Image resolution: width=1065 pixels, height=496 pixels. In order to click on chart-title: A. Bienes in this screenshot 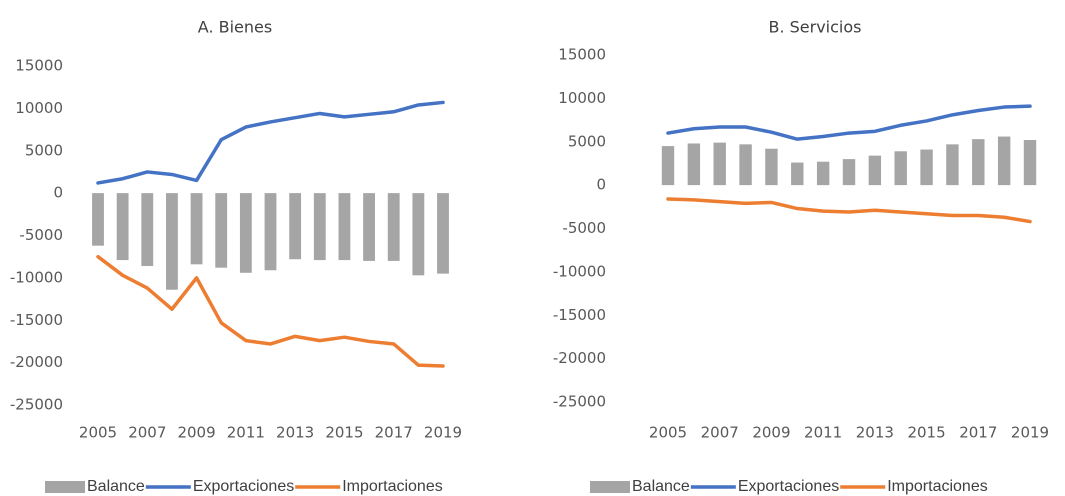, I will do `click(235, 27)`.